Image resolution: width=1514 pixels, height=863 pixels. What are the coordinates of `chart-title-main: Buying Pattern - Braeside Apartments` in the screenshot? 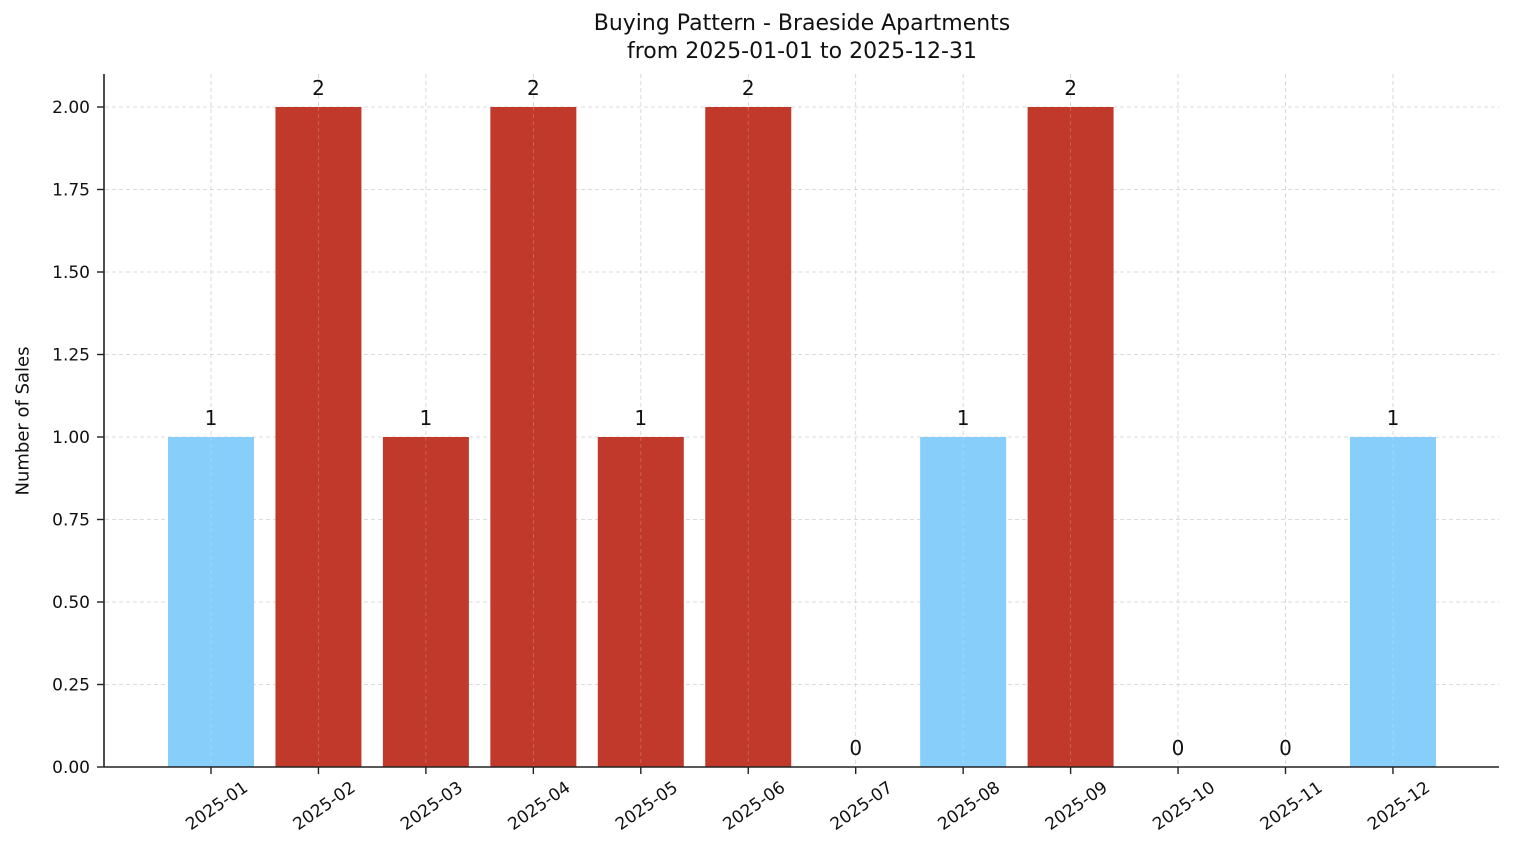 It's located at (802, 23).